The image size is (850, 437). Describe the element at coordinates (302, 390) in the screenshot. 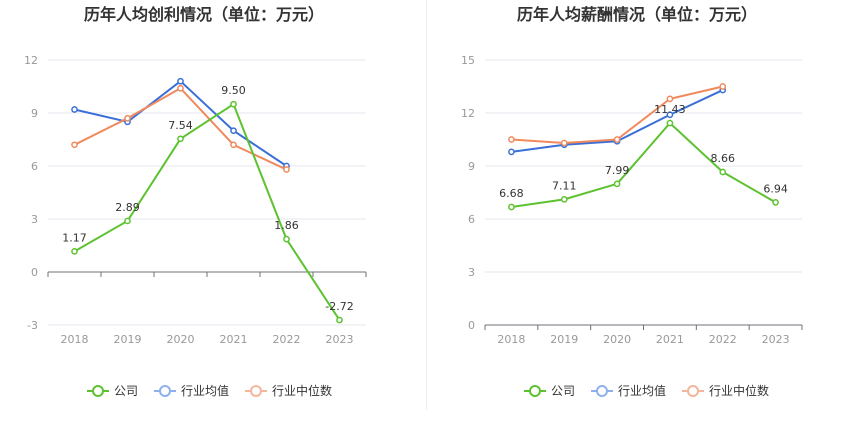

I see `profit-legend-label: 行业中位数` at that location.